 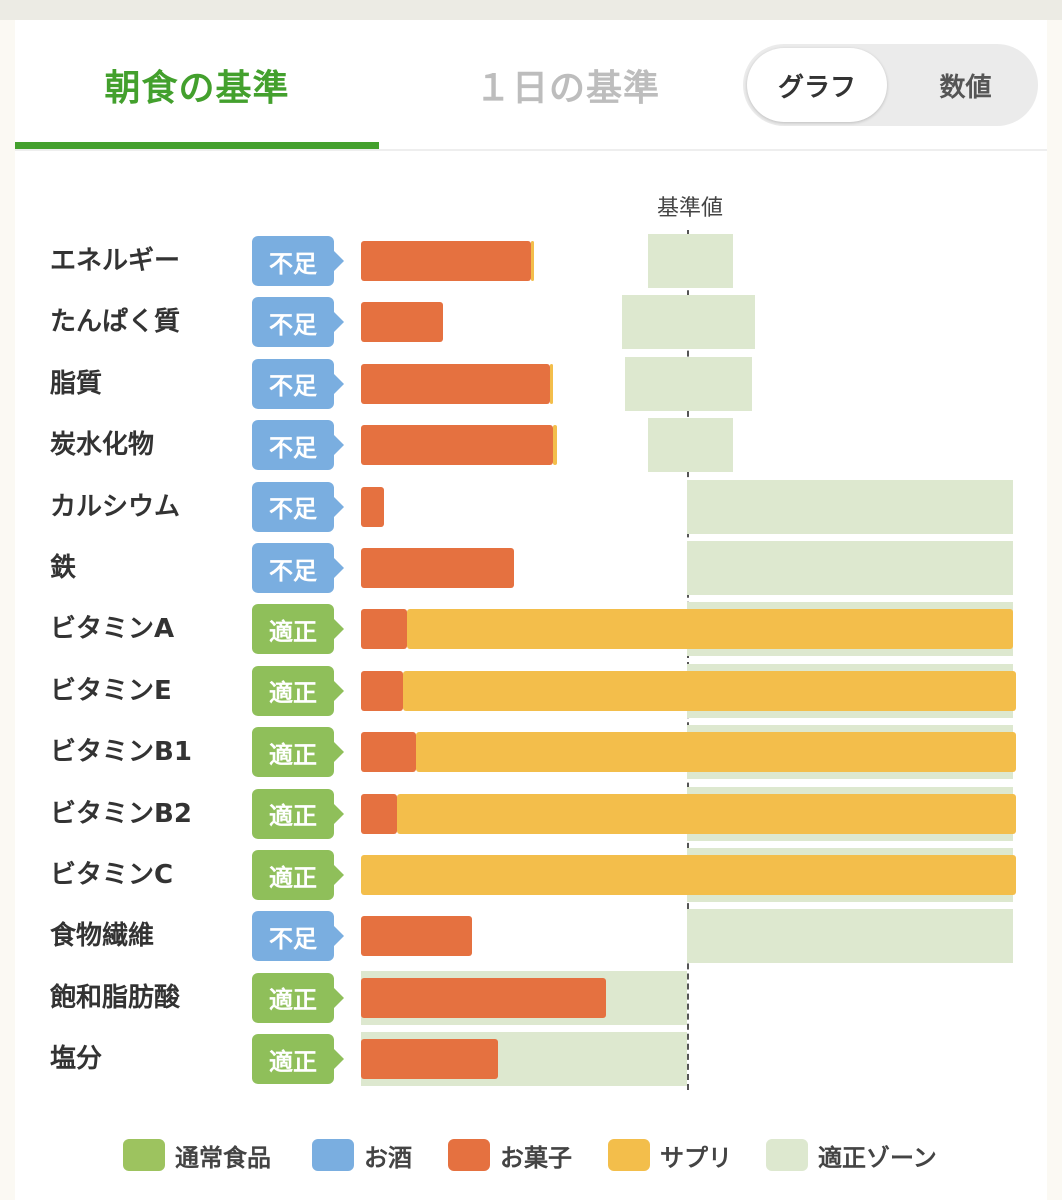 I want to click on legend-item: 適正ゾーン, so click(x=851, y=1155).